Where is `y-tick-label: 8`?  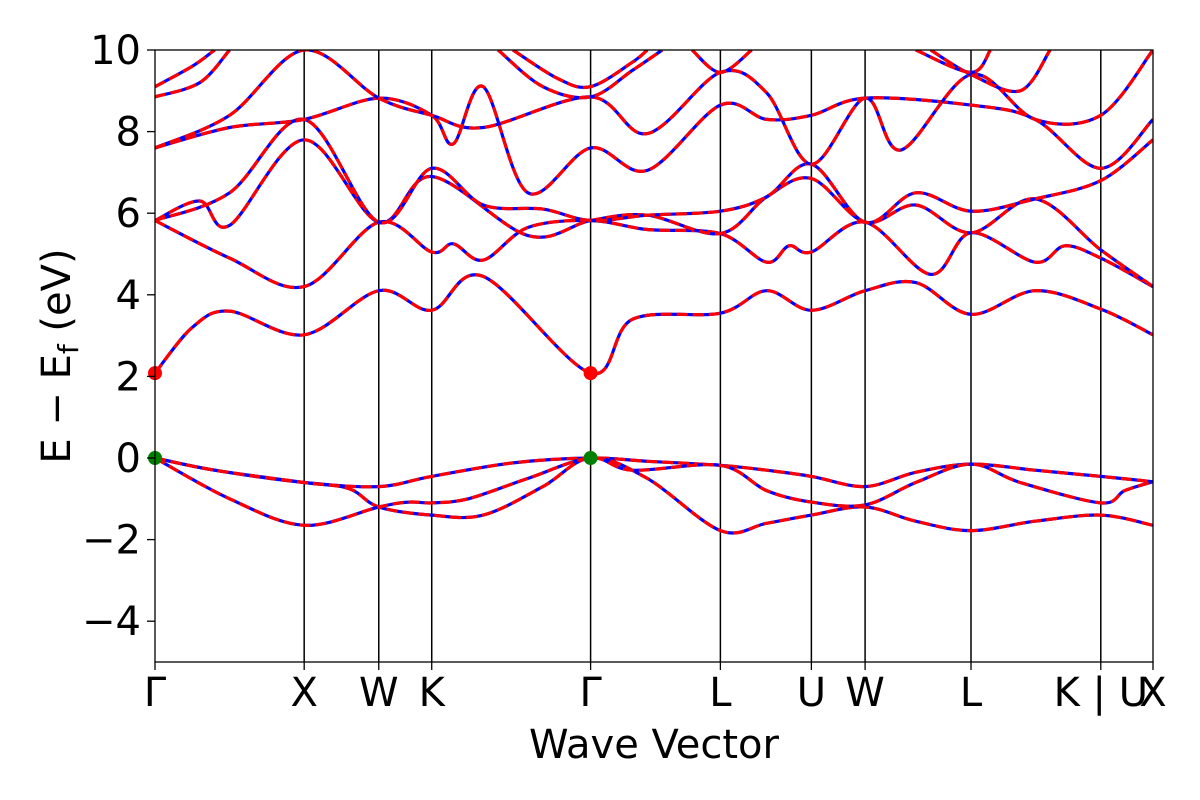 y-tick-label: 8 is located at coordinates (128, 133).